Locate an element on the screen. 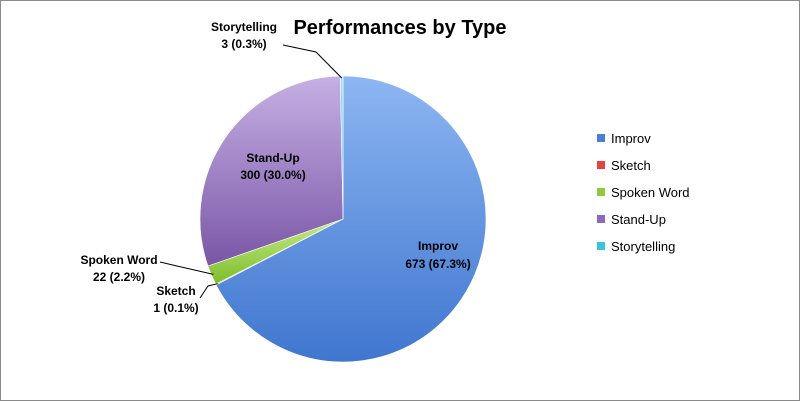  leader-line-spoken-word is located at coordinates (186, 268).